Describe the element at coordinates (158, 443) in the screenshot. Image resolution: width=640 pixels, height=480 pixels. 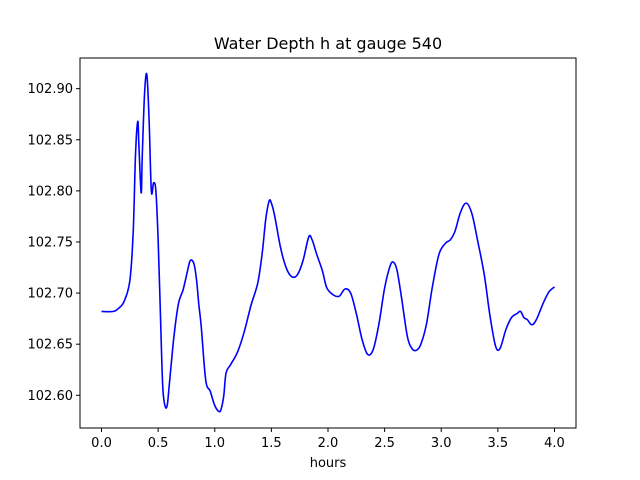
I see `x-tick-label: 0.5` at that location.